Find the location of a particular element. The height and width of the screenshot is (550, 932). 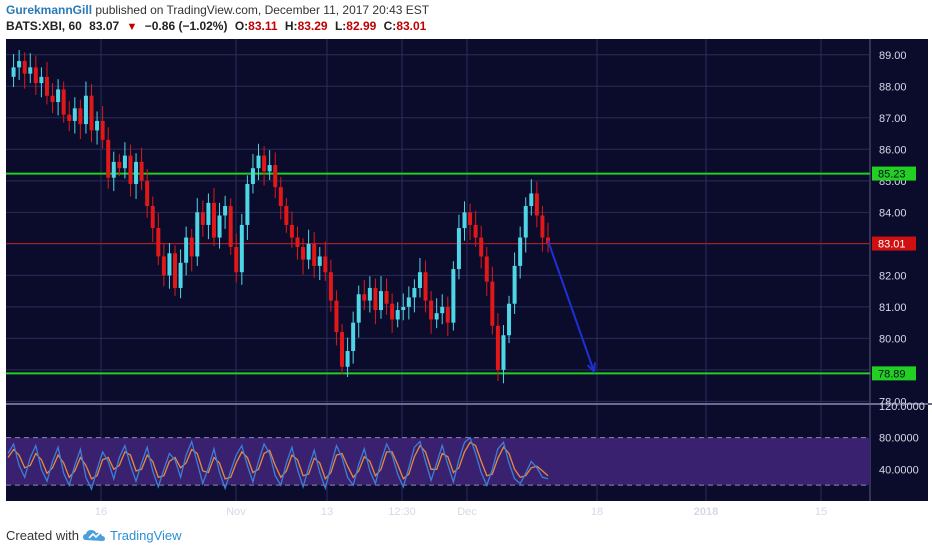

level-label: 78.89 is located at coordinates (892, 374).